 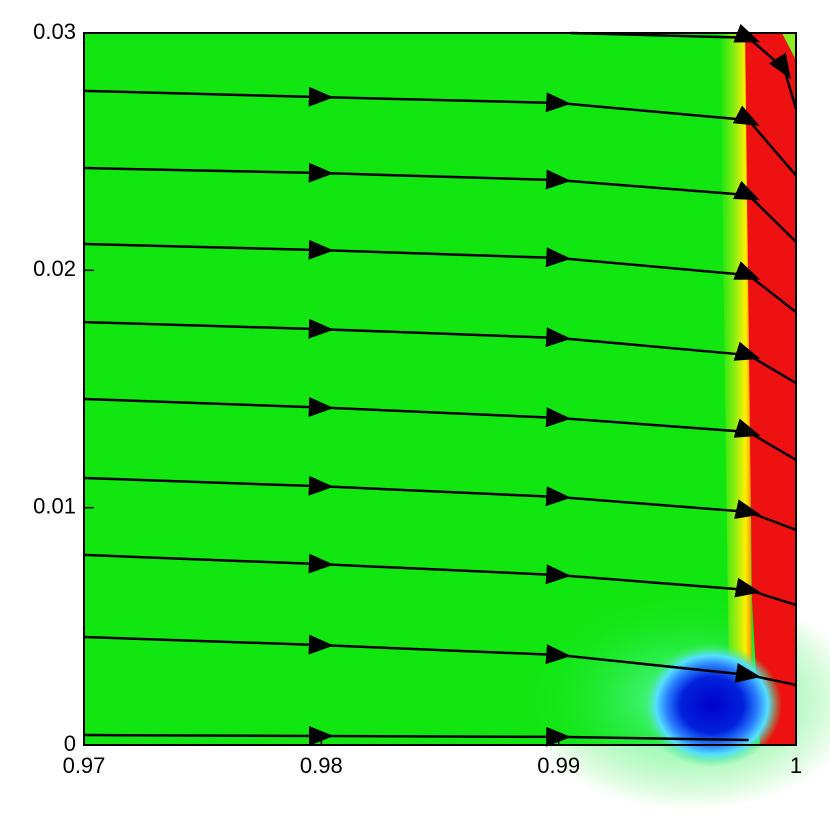 What do you see at coordinates (558, 765) in the screenshot?
I see `x-tick-label: 0.99` at bounding box center [558, 765].